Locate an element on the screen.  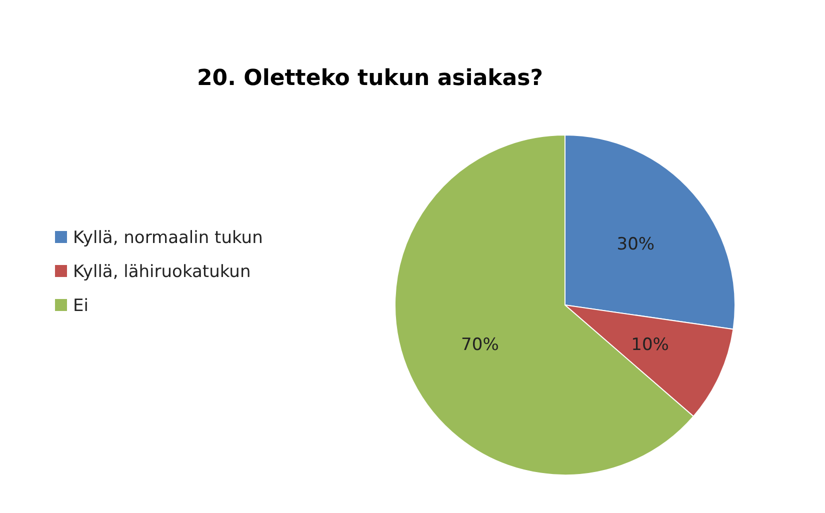
chart-title: 20. Oletteko tukun asiakas? is located at coordinates (370, 78).